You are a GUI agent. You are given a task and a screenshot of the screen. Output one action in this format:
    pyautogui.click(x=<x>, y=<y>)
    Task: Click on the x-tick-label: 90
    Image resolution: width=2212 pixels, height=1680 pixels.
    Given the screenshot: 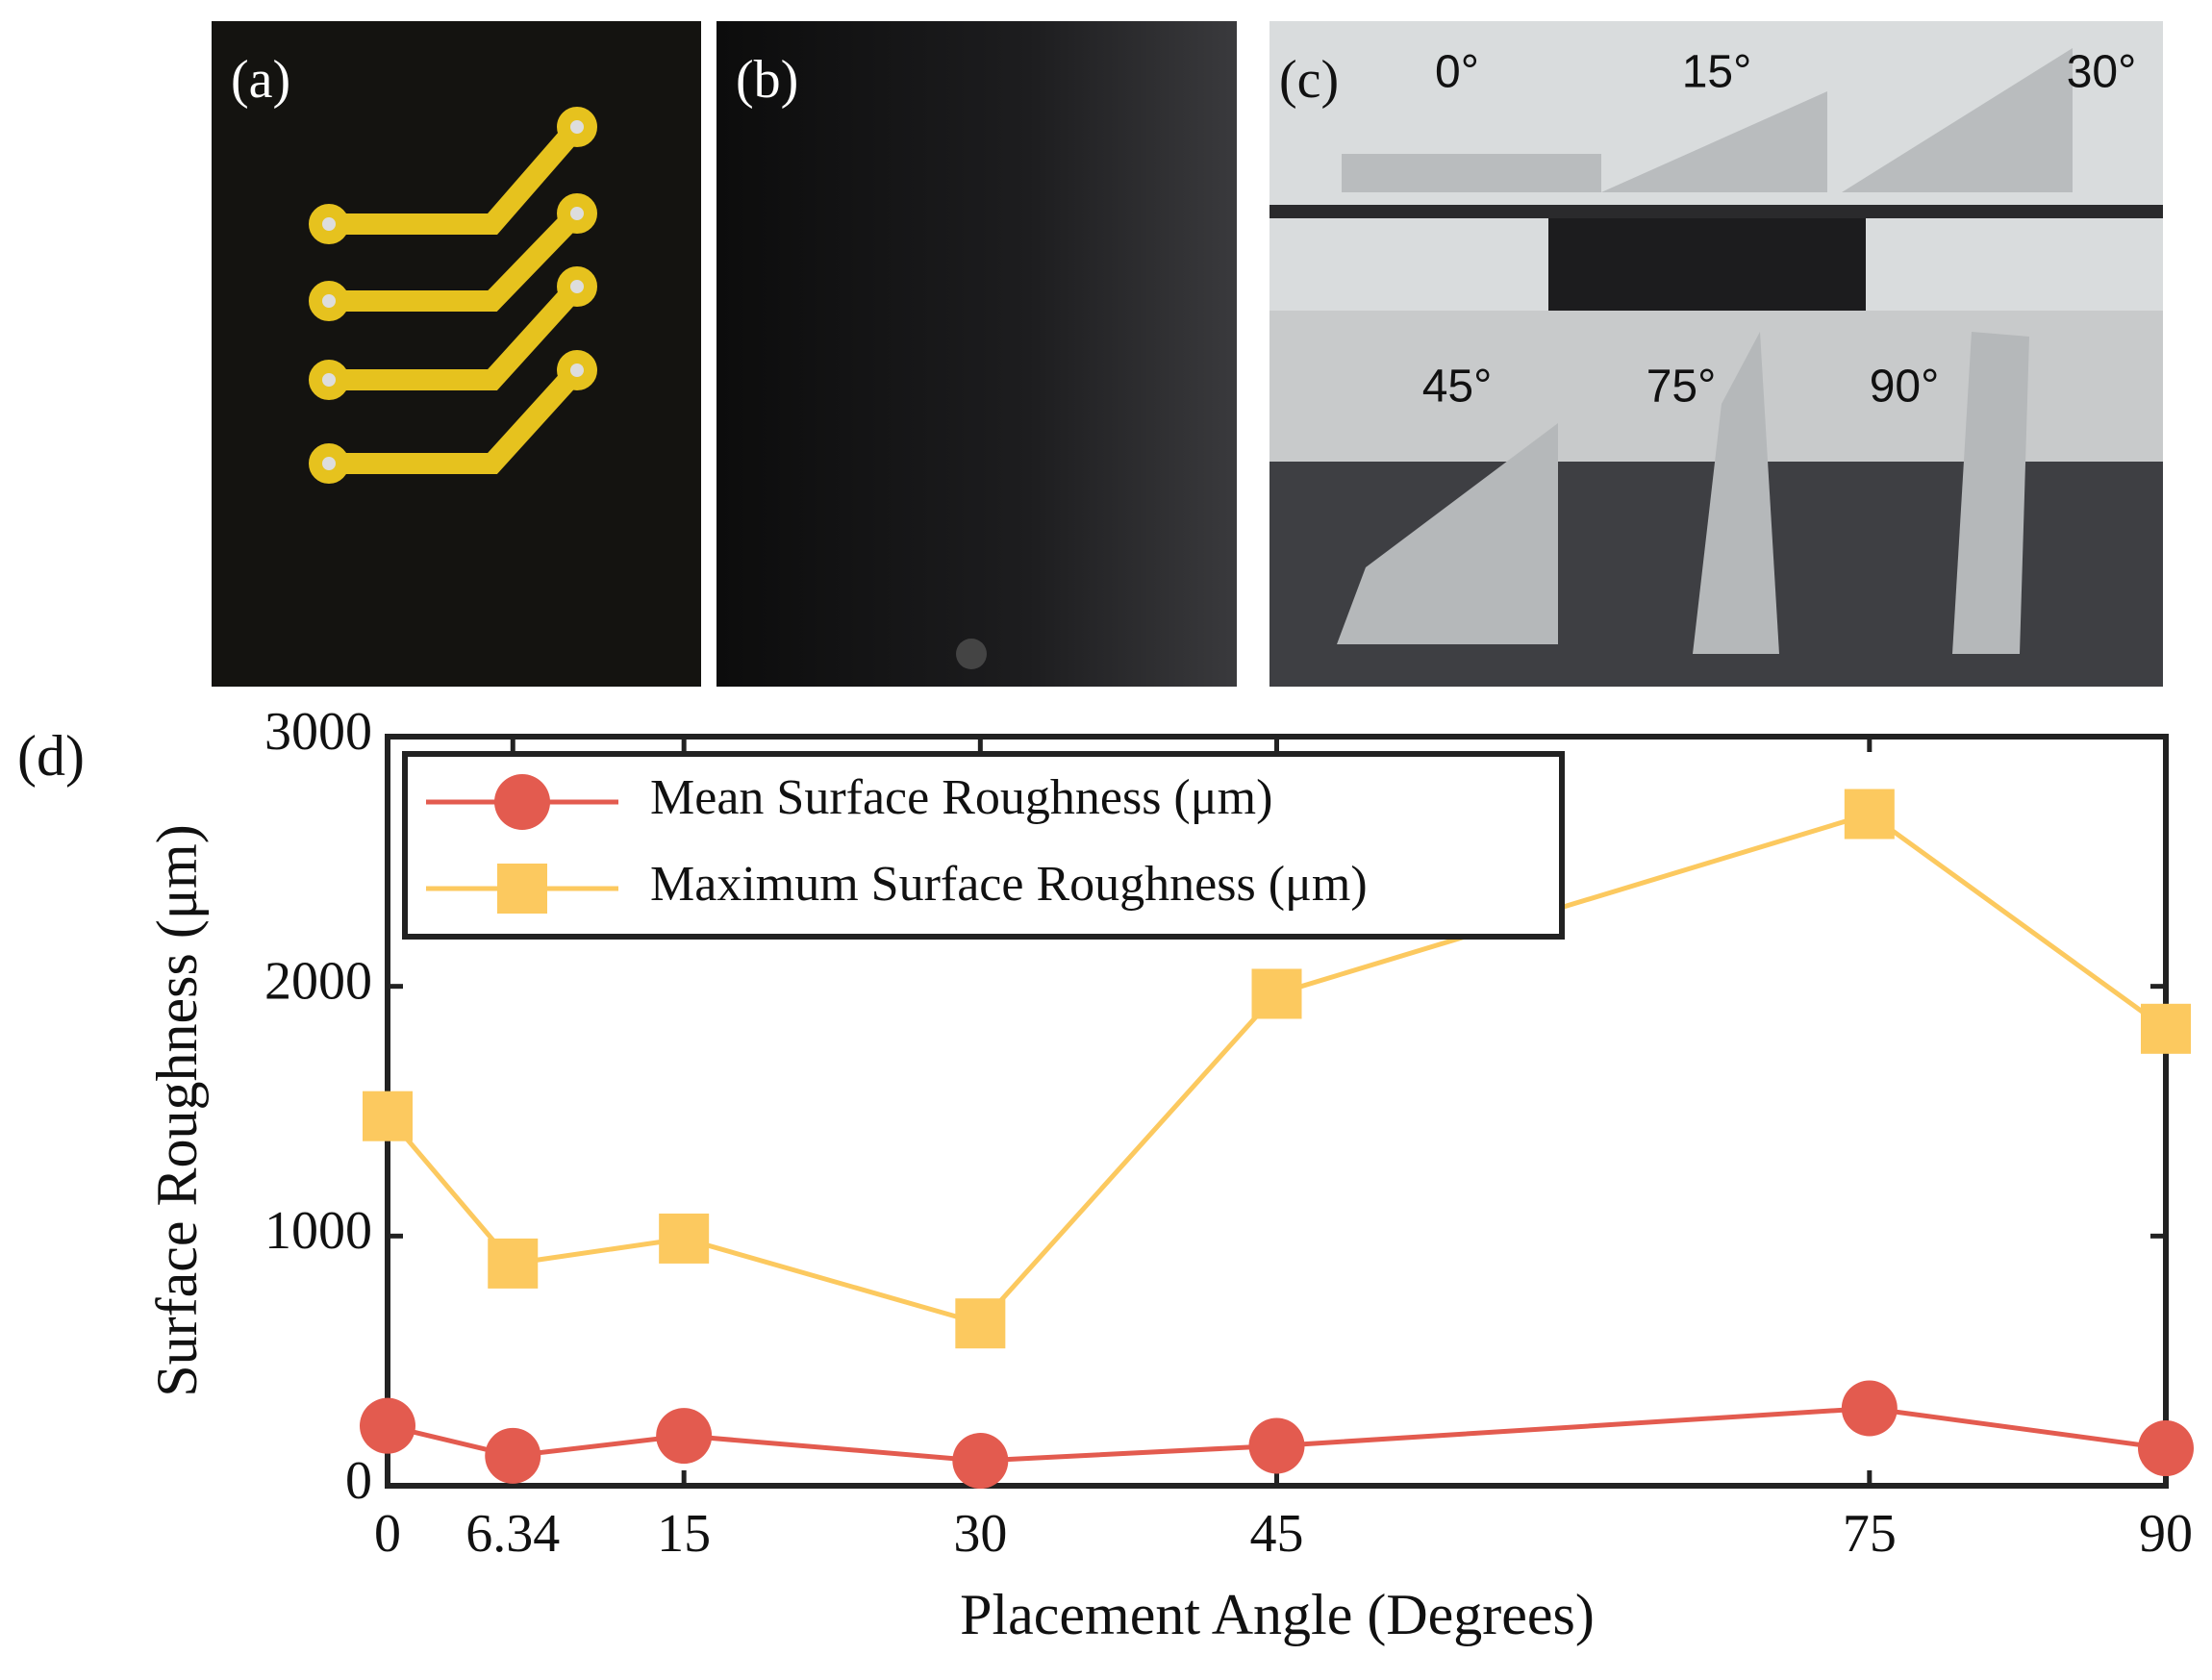 What is the action you would take?
    pyautogui.click(x=2166, y=1534)
    